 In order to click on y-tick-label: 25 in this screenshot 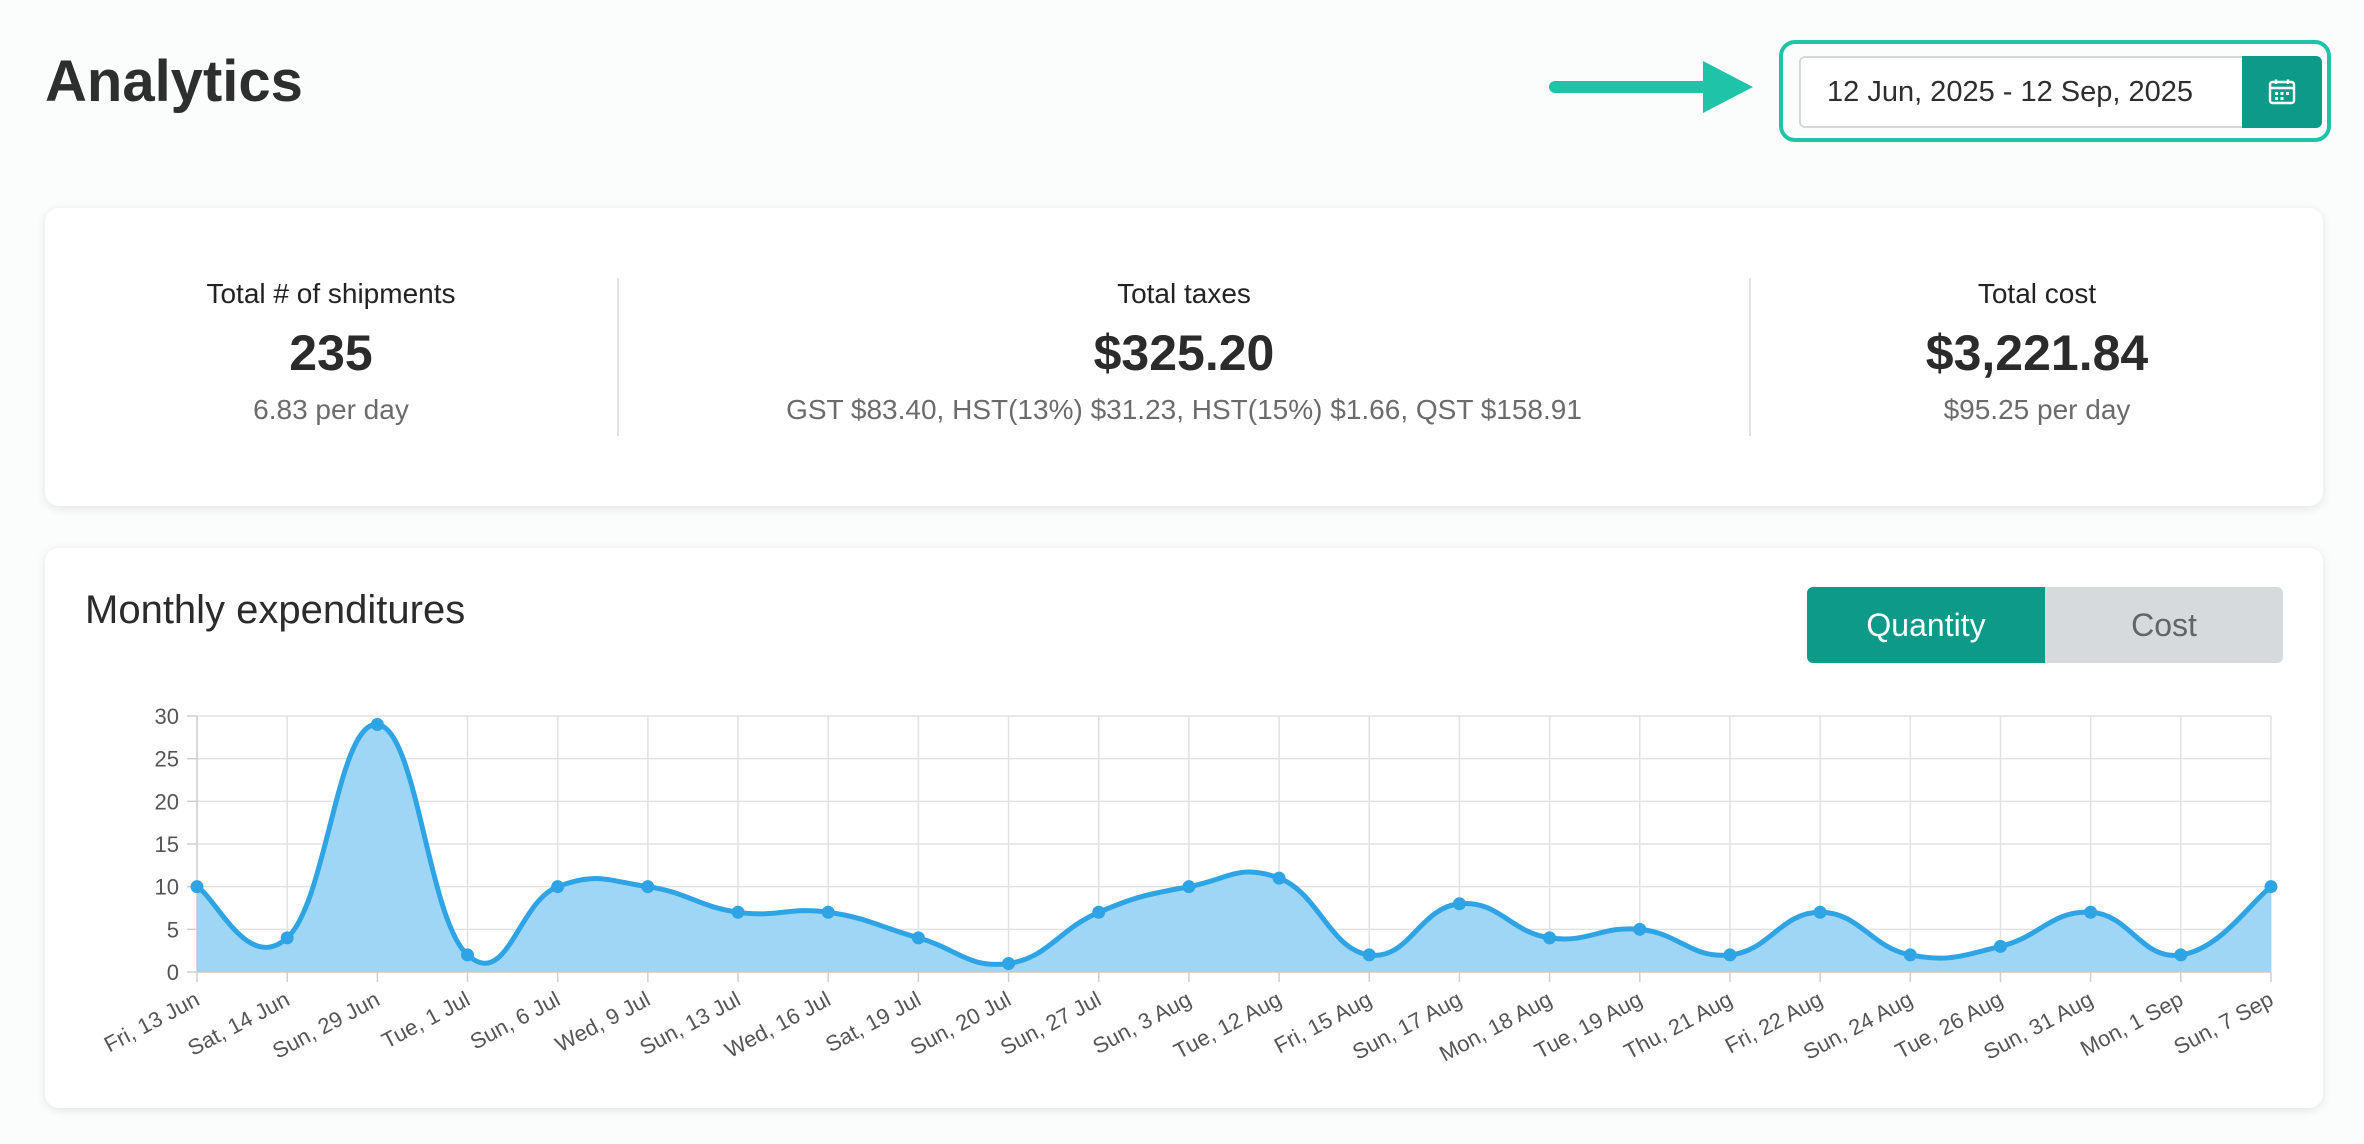, I will do `click(167, 759)`.